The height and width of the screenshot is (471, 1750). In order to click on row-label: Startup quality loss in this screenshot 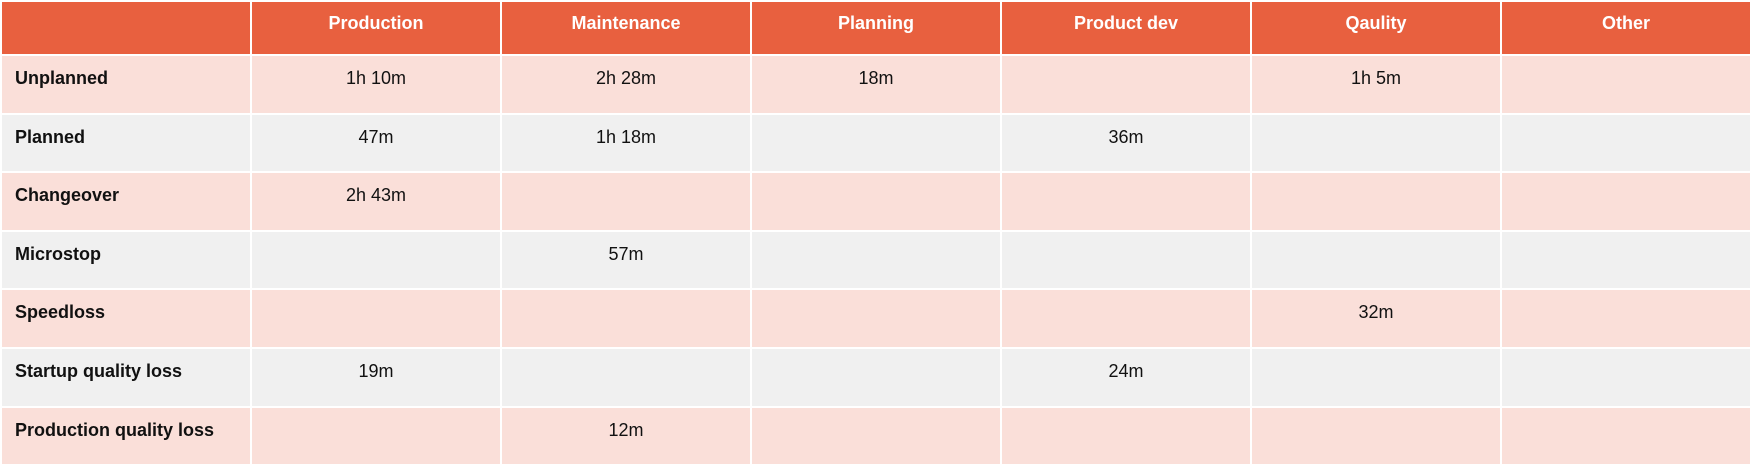, I will do `click(126, 377)`.